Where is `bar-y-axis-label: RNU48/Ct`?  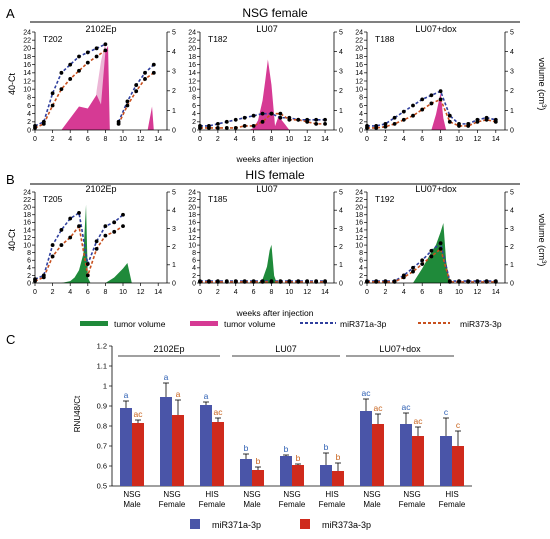 bar-y-axis-label: RNU48/Ct is located at coordinates (77, 413).